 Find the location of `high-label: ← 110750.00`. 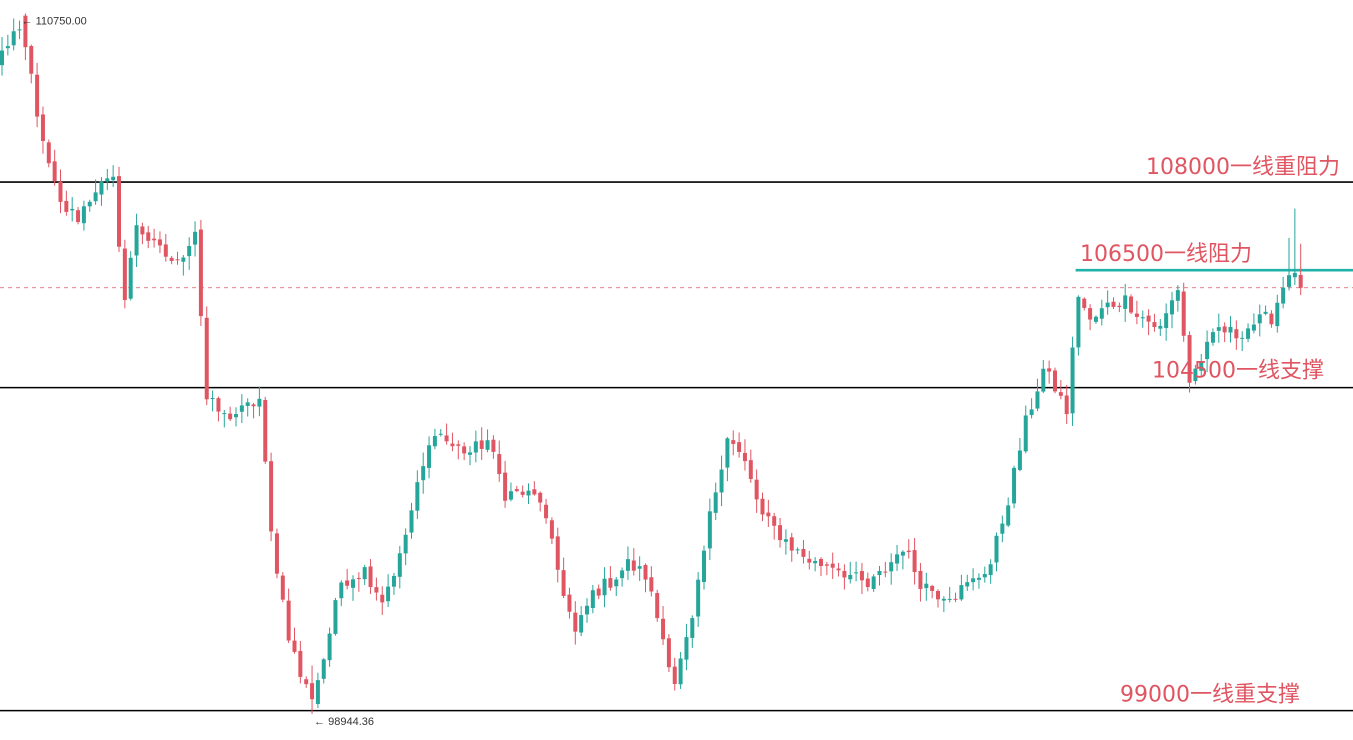

high-label: ← 110750.00 is located at coordinates (54, 22).